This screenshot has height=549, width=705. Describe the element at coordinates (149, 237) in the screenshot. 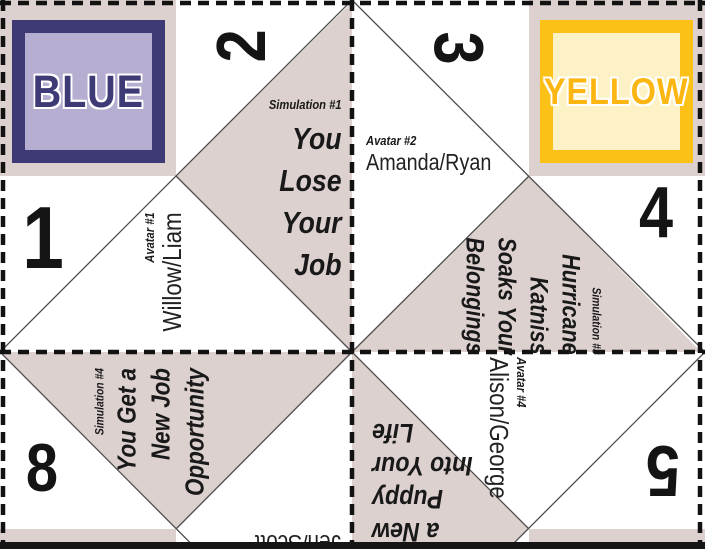

I see `avatar-1-label: Avatar #1` at that location.